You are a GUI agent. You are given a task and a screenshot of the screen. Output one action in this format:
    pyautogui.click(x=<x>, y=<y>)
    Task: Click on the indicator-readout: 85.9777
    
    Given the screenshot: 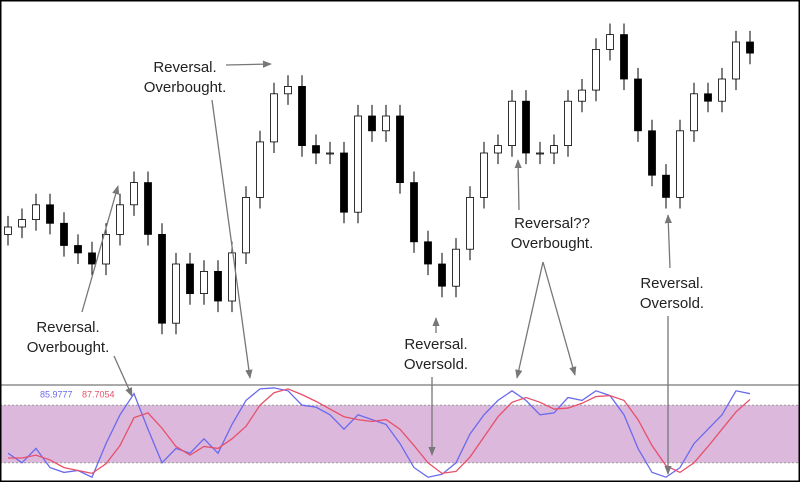 What is the action you would take?
    pyautogui.click(x=56, y=394)
    